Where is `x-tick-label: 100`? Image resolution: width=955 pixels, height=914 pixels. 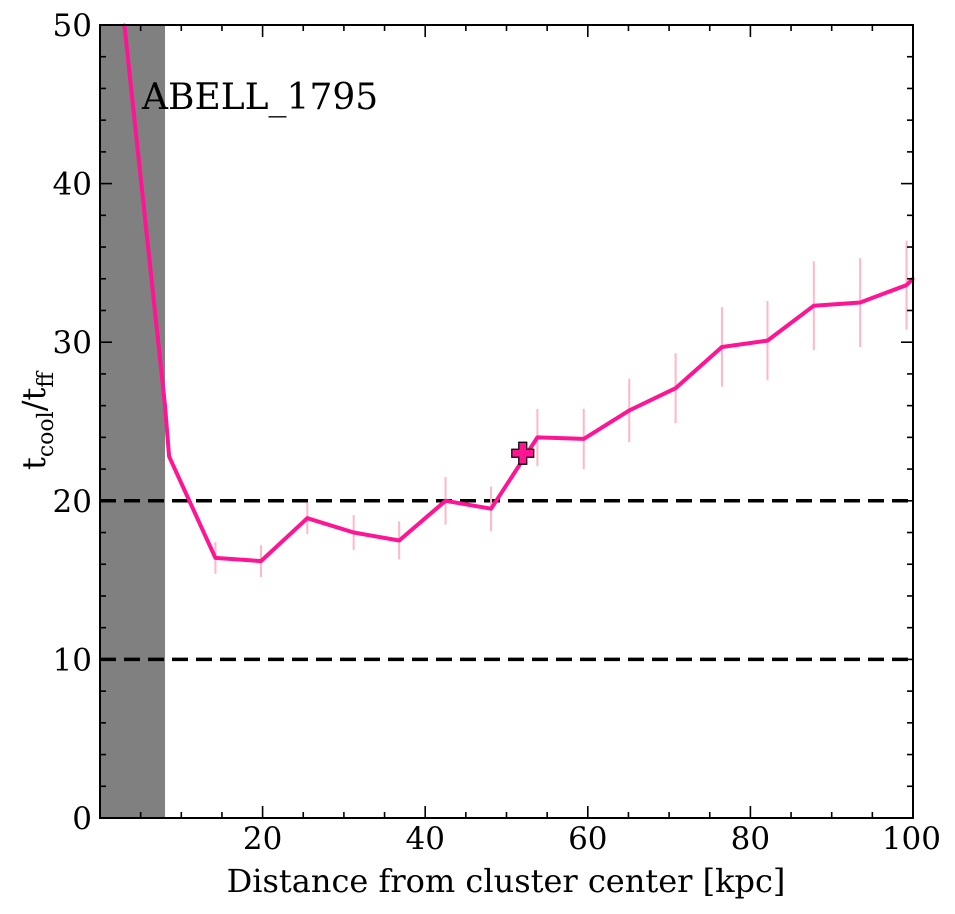
x-tick-label: 100 is located at coordinates (911, 839).